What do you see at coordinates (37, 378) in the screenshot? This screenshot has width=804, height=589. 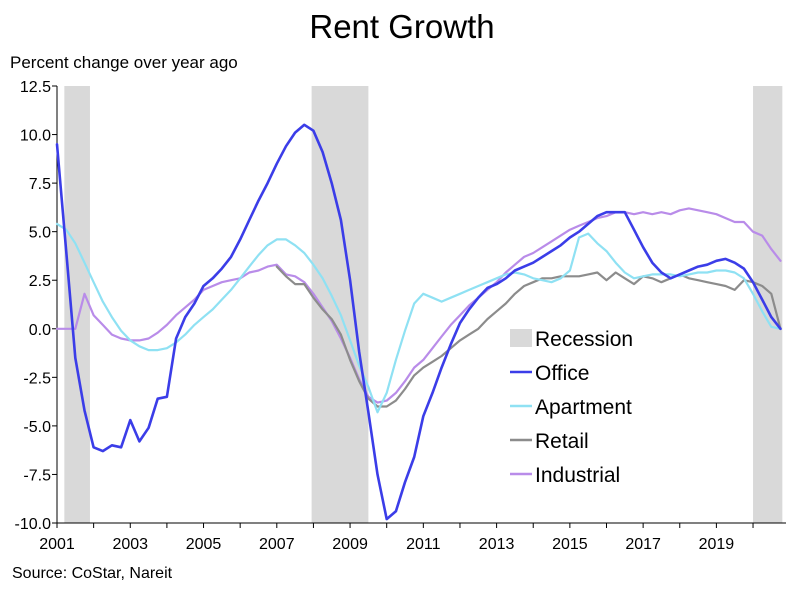 I see `y-tick-label: -2.5` at bounding box center [37, 378].